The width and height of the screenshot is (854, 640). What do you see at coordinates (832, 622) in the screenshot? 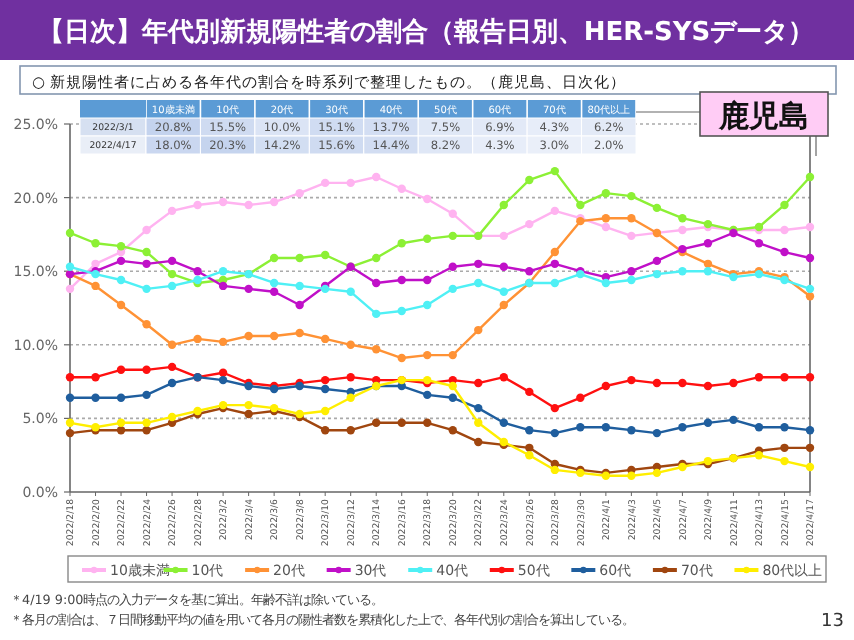
I see `text: 13` at bounding box center [832, 622].